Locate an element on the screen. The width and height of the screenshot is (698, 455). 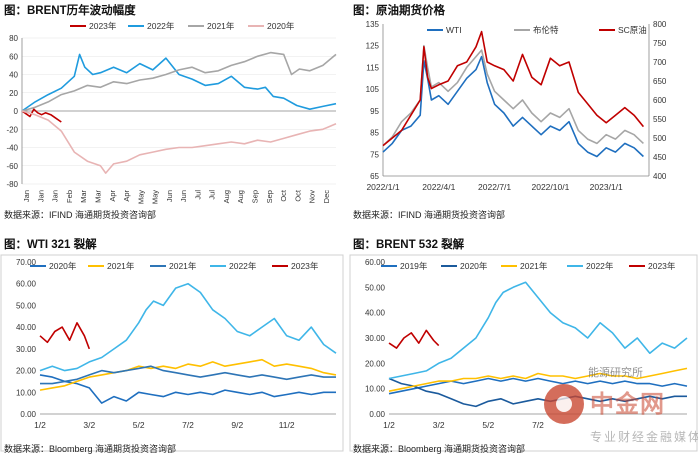
y-tick-label: 60 is located at coordinates (13, 56).